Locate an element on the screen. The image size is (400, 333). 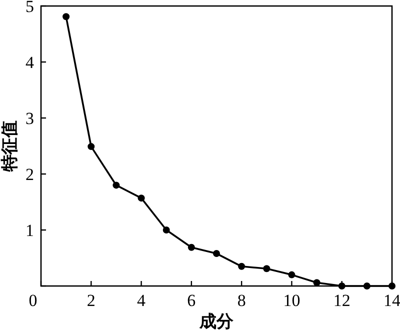
x-axis-title: 成分 is located at coordinates (216, 321).